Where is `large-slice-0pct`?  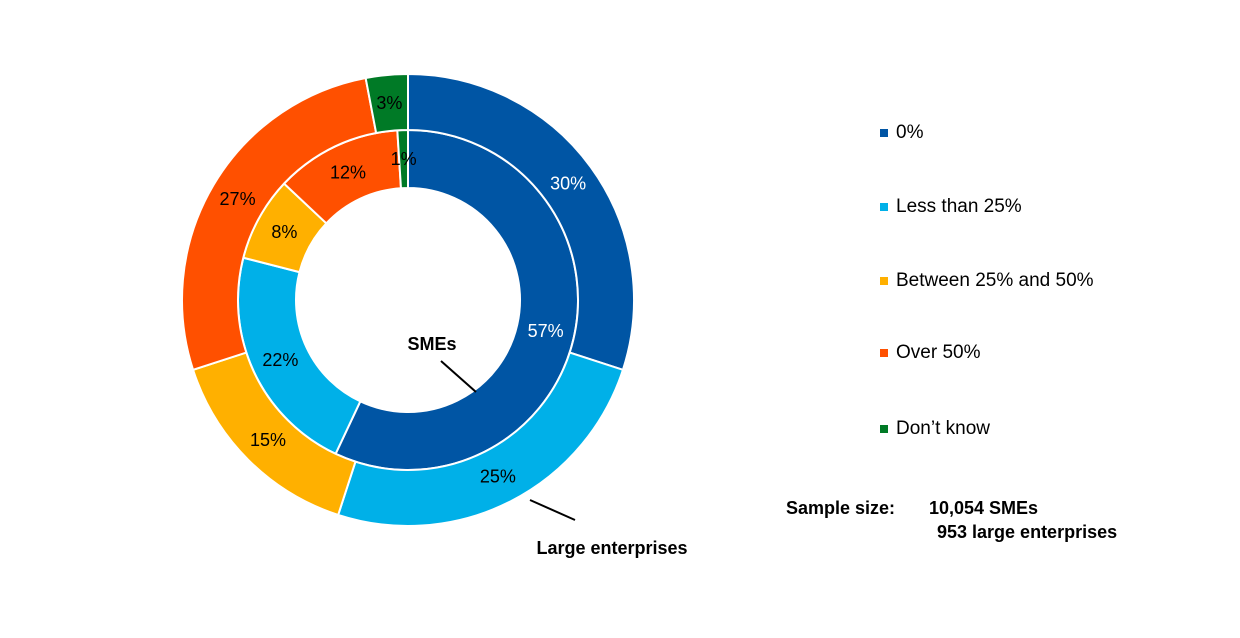
large-slice-0pct is located at coordinates (521, 222).